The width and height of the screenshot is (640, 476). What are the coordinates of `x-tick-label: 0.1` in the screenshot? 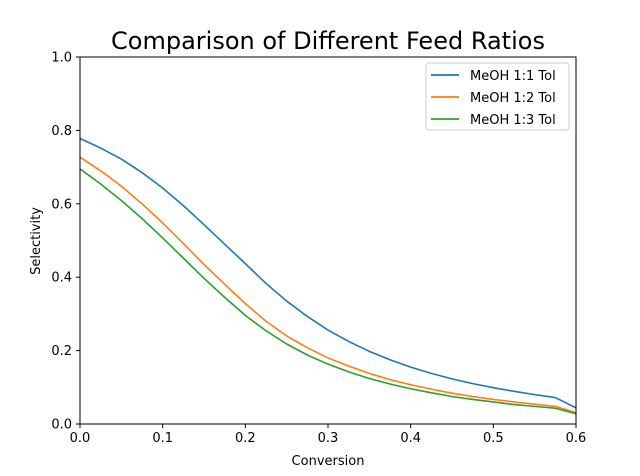 It's located at (162, 438).